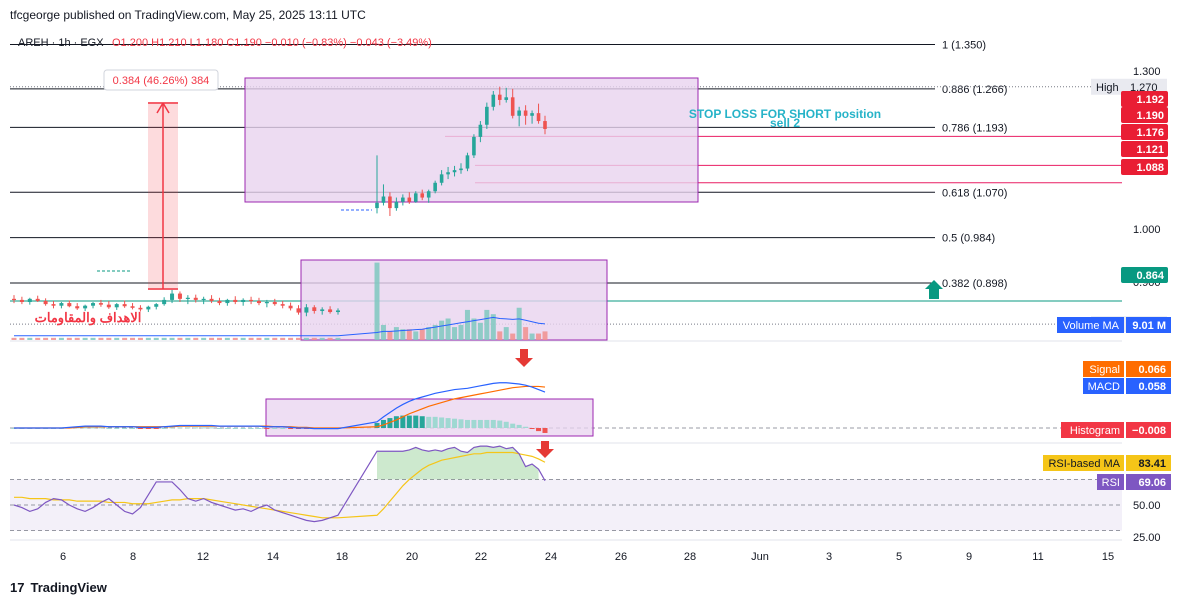 The height and width of the screenshot is (605, 1187). Describe the element at coordinates (68, 587) in the screenshot. I see `brand-name: TradingView` at that location.